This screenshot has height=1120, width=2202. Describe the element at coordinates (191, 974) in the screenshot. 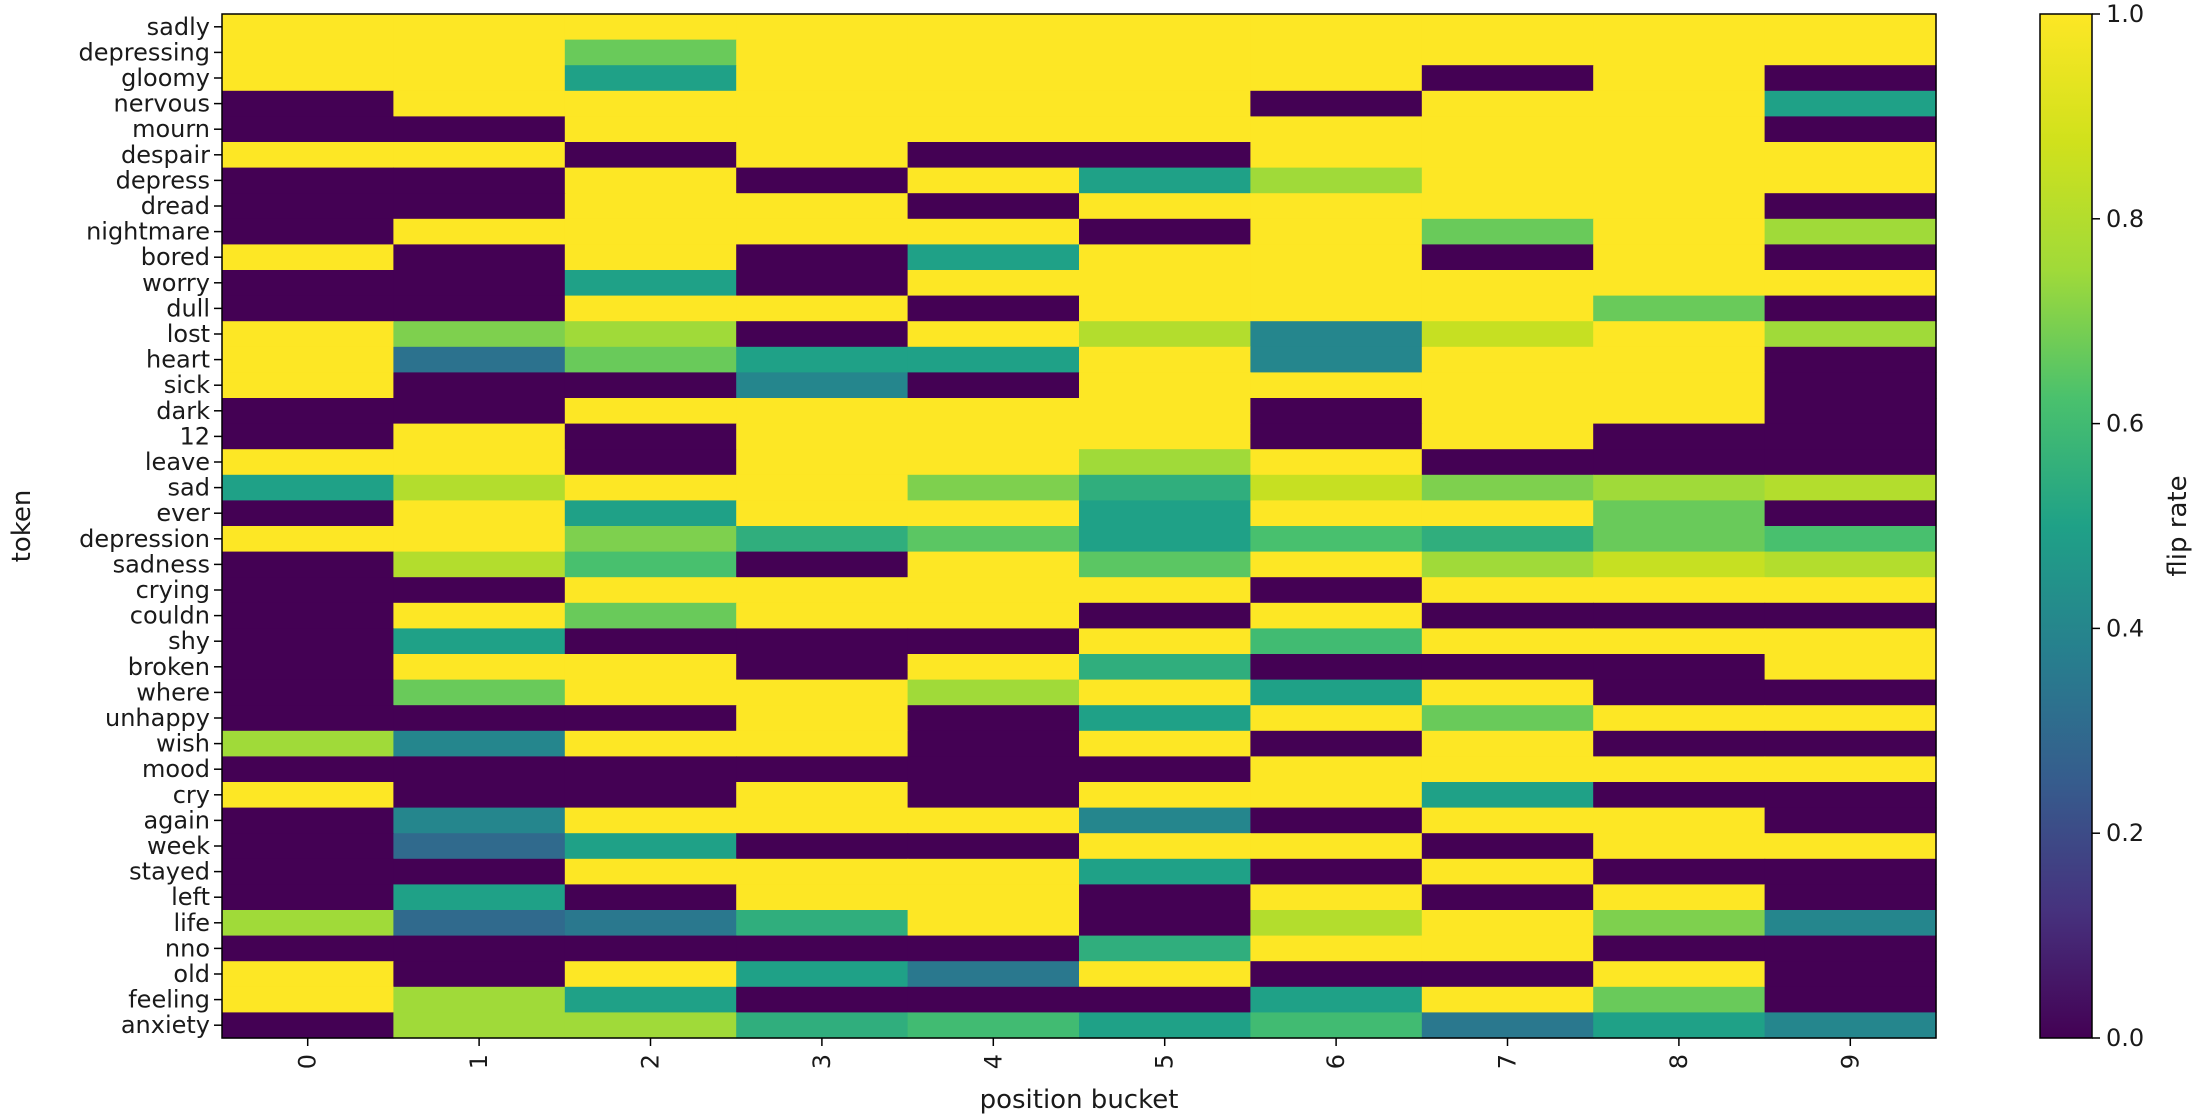

I see `y-tick-label: old` at that location.